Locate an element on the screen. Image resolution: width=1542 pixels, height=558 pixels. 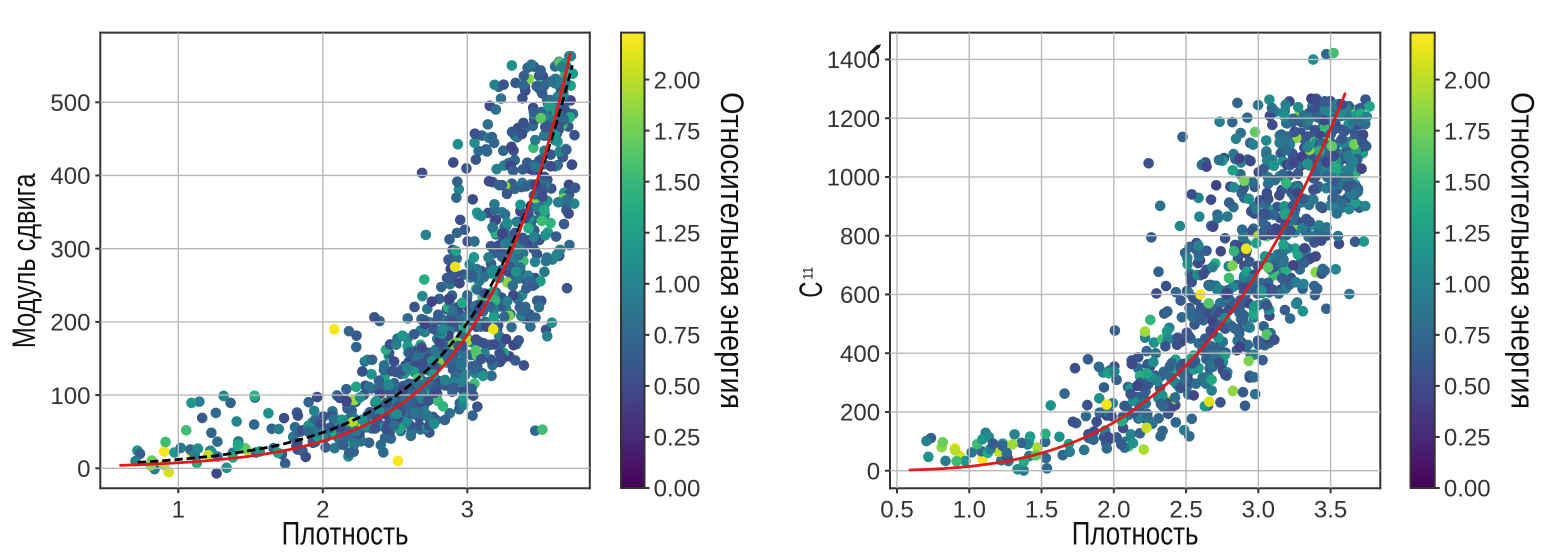
svg-text: 1.0 is located at coordinates (969, 510).